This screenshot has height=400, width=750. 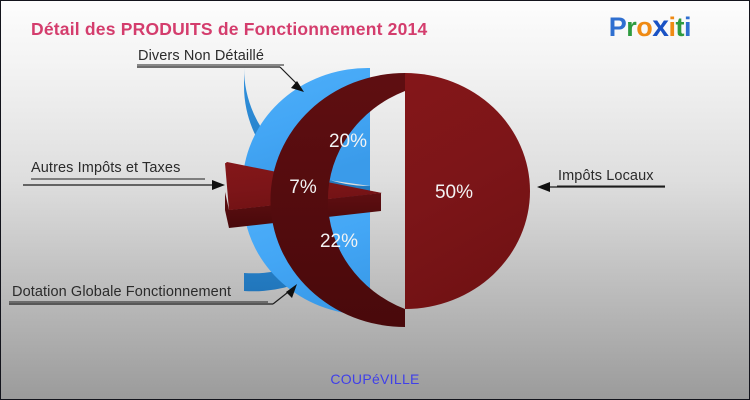 I want to click on callout-divers-non-detaille: Divers Non Détaillé, so click(x=201, y=56).